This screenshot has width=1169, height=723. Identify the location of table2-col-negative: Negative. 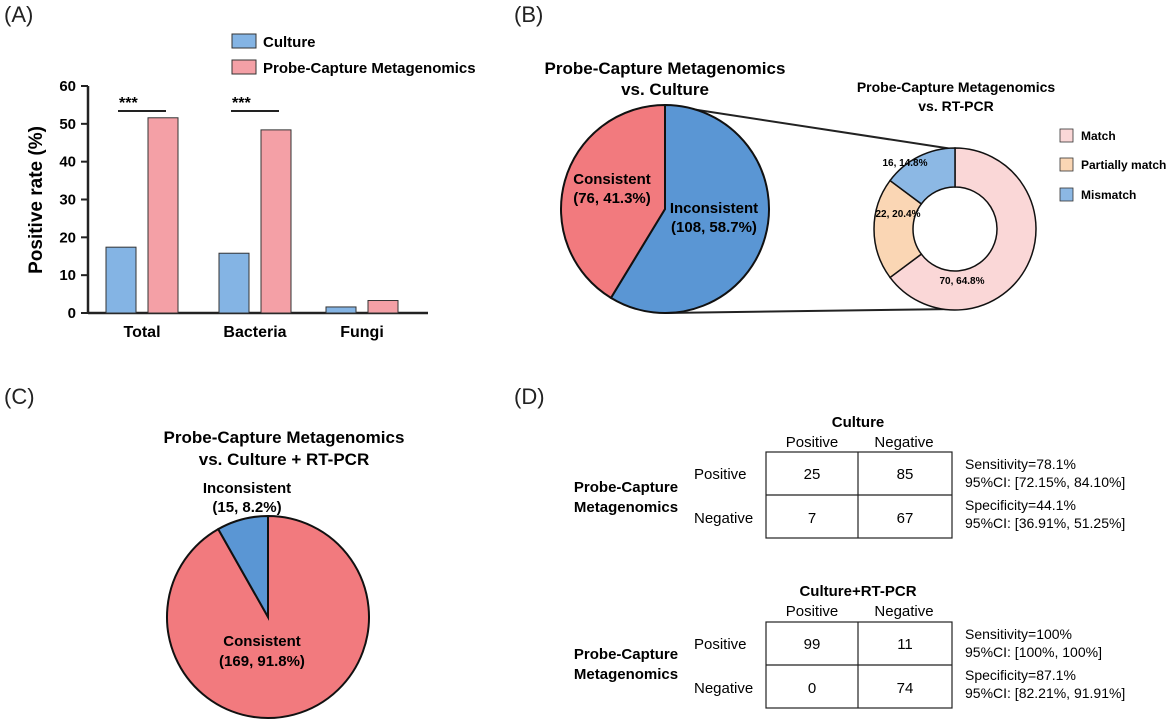
(903, 611).